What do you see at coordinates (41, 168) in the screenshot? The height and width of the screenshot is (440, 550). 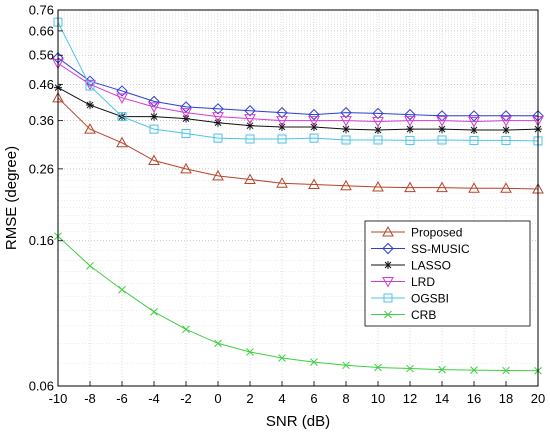 I see `y-tick-label: 0.26` at bounding box center [41, 168].